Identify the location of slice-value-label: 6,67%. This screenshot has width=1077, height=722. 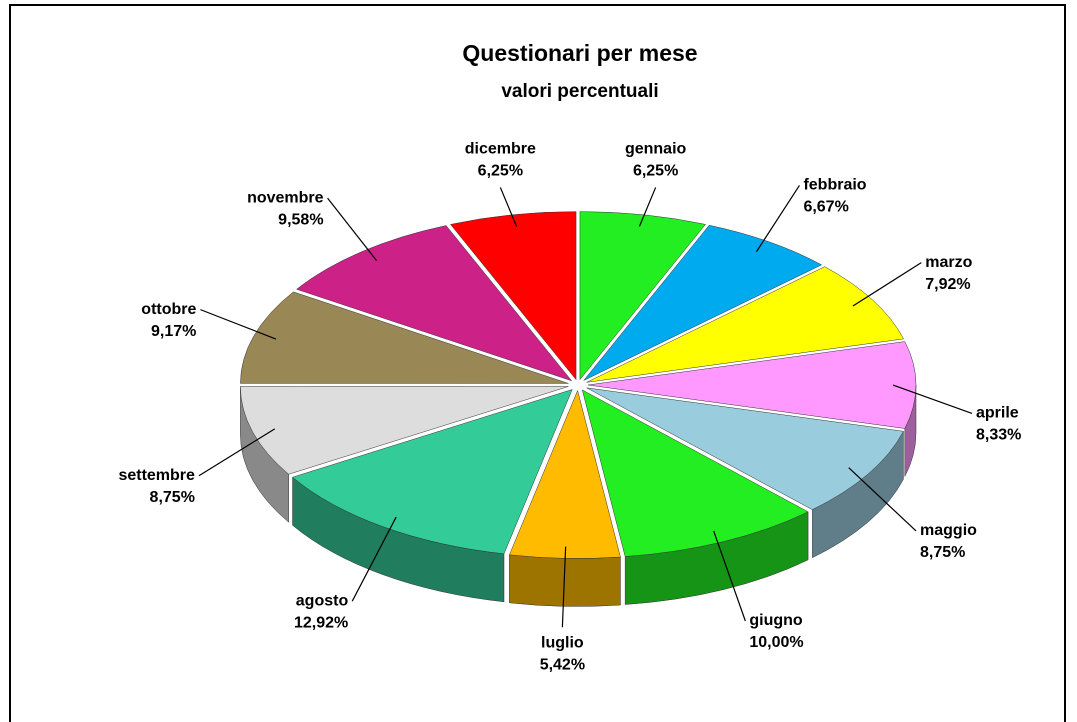
(825, 207).